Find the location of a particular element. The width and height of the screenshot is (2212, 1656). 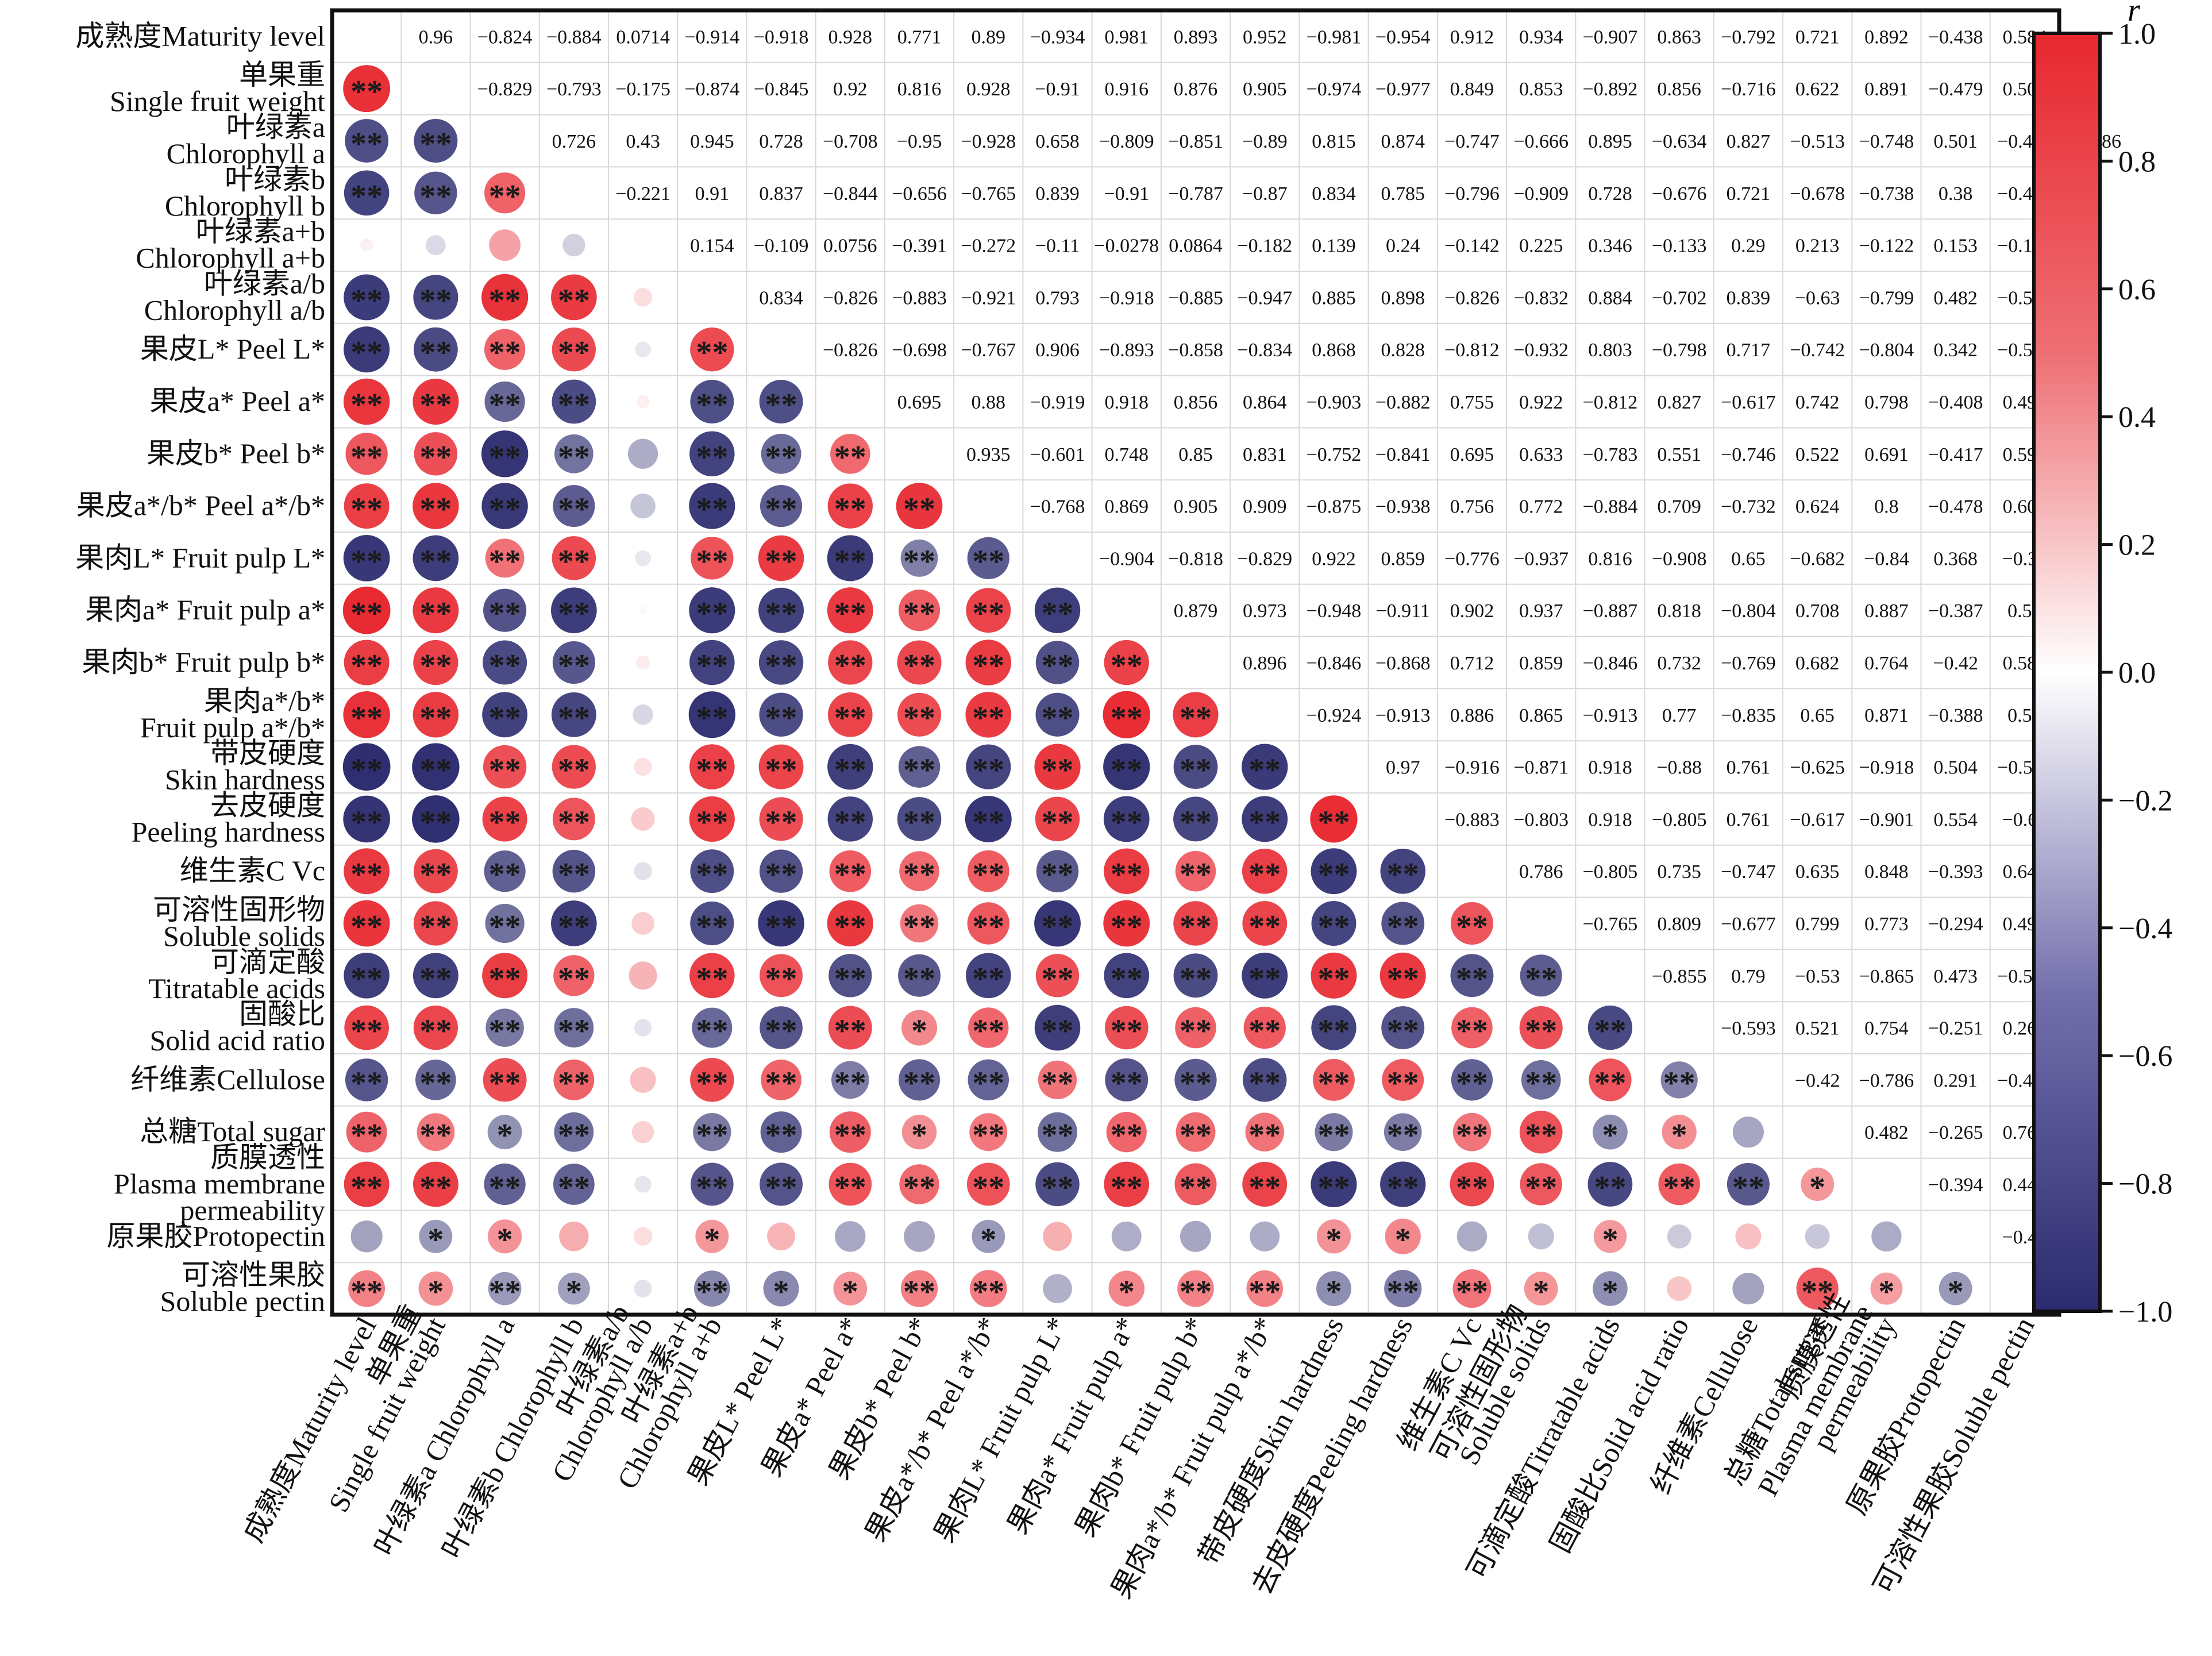

correlation-value: −0.907 is located at coordinates (1610, 37).